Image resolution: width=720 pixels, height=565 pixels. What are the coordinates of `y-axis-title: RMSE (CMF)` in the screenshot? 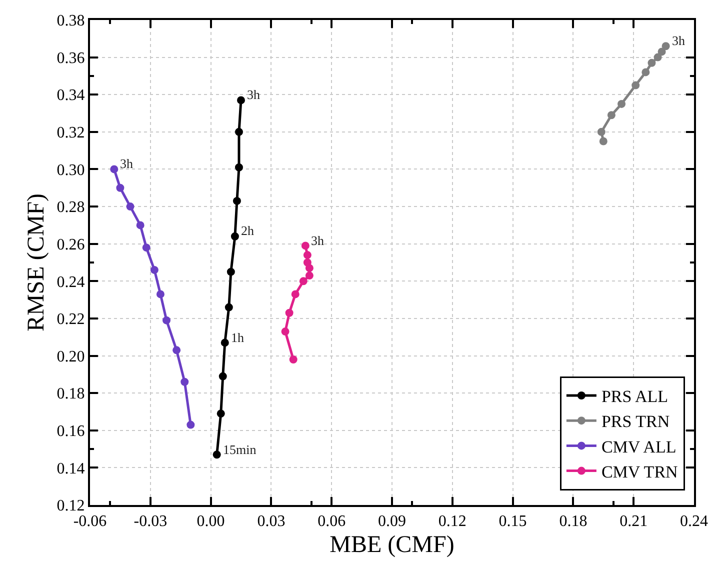 It's located at (36, 262).